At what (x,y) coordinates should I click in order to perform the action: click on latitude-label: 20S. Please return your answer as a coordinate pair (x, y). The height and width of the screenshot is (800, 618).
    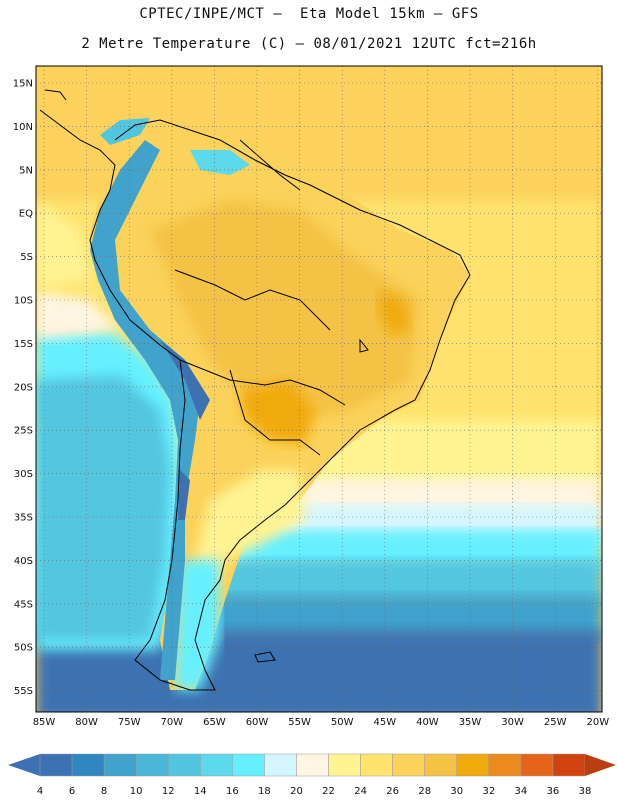
    Looking at the image, I should click on (23, 387).